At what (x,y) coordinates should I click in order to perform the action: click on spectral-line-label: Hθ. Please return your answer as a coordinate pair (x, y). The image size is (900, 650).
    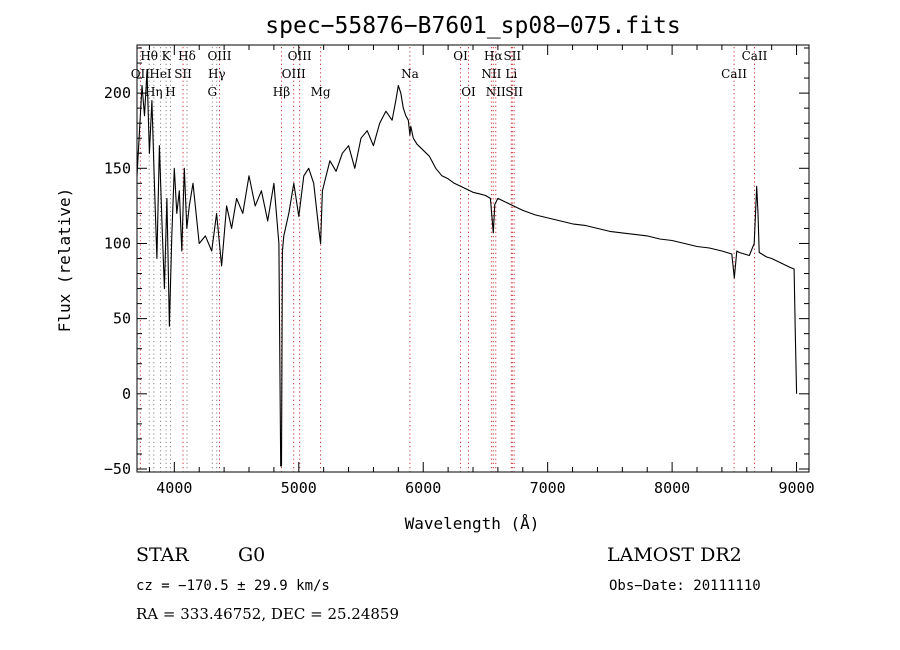
    Looking at the image, I should click on (149, 56).